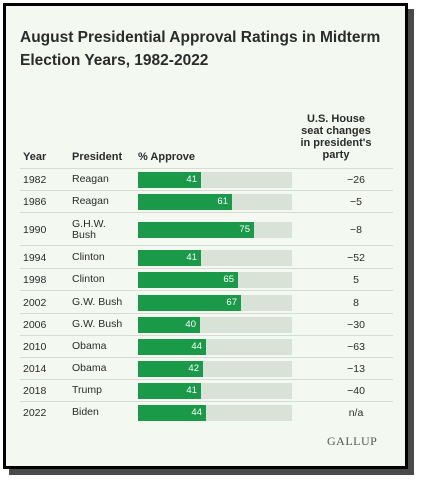 Image resolution: width=423 pixels, height=482 pixels. Describe the element at coordinates (35, 303) in the screenshot. I see `row-year: 2002` at that location.